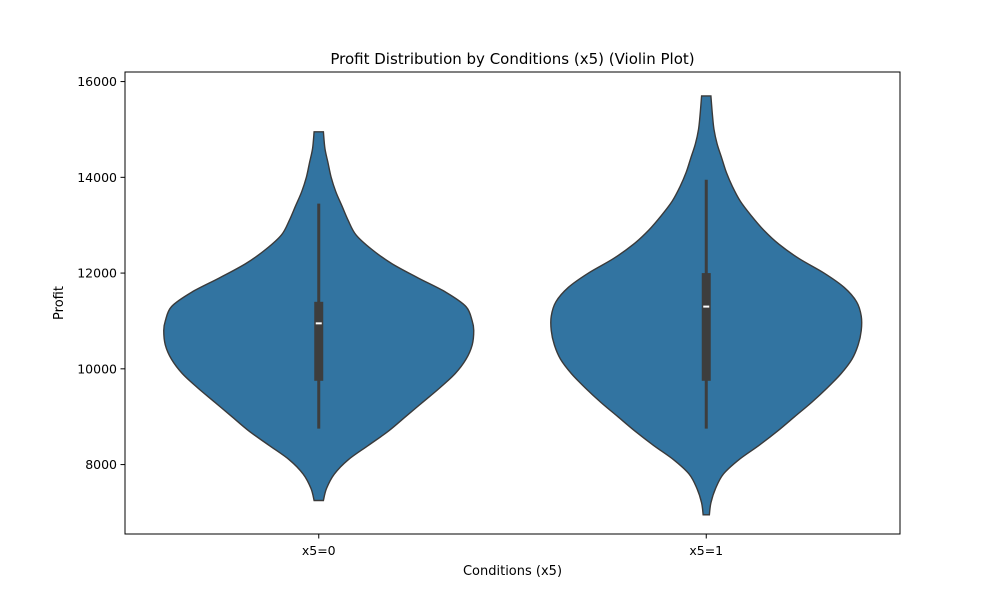  What do you see at coordinates (97, 81) in the screenshot?
I see `y-tick-label: 16000` at bounding box center [97, 81].